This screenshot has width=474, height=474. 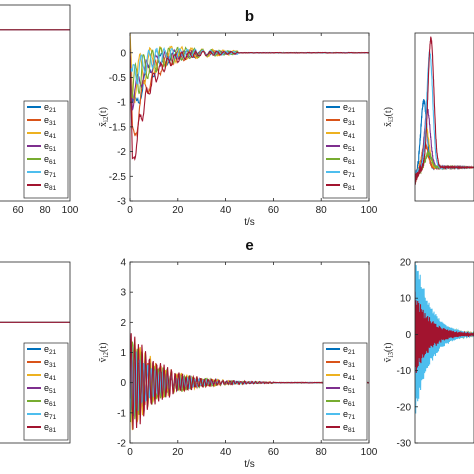 I want to click on y-tick-label: 2, so click(x=123, y=323).